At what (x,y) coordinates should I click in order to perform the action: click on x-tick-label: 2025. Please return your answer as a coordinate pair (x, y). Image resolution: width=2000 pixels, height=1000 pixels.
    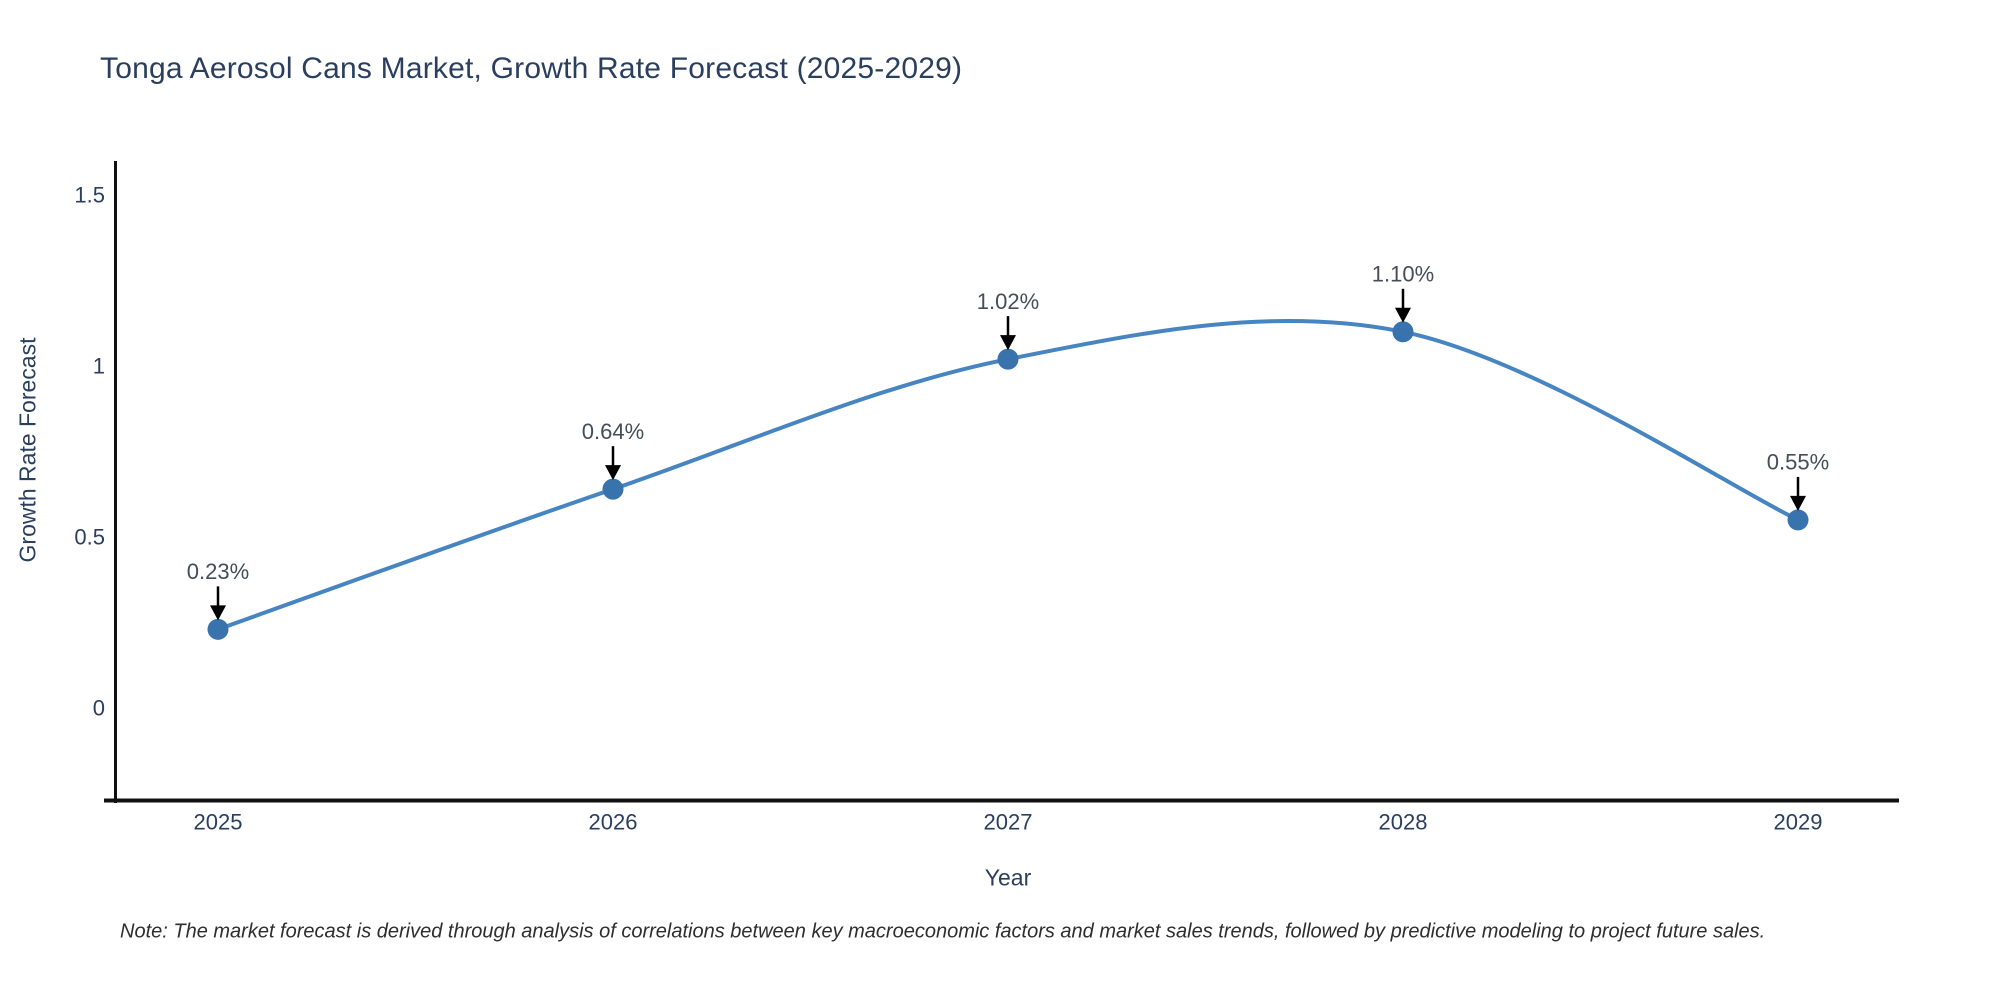
    Looking at the image, I should click on (218, 822).